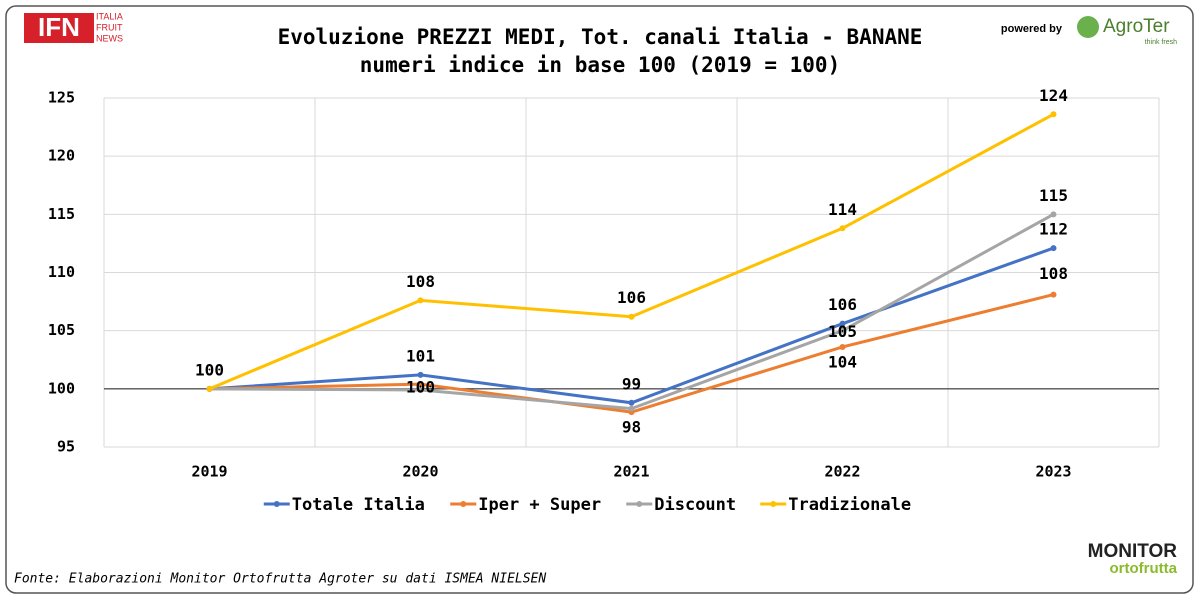  What do you see at coordinates (631, 427) in the screenshot?
I see `value-label: 98` at bounding box center [631, 427].